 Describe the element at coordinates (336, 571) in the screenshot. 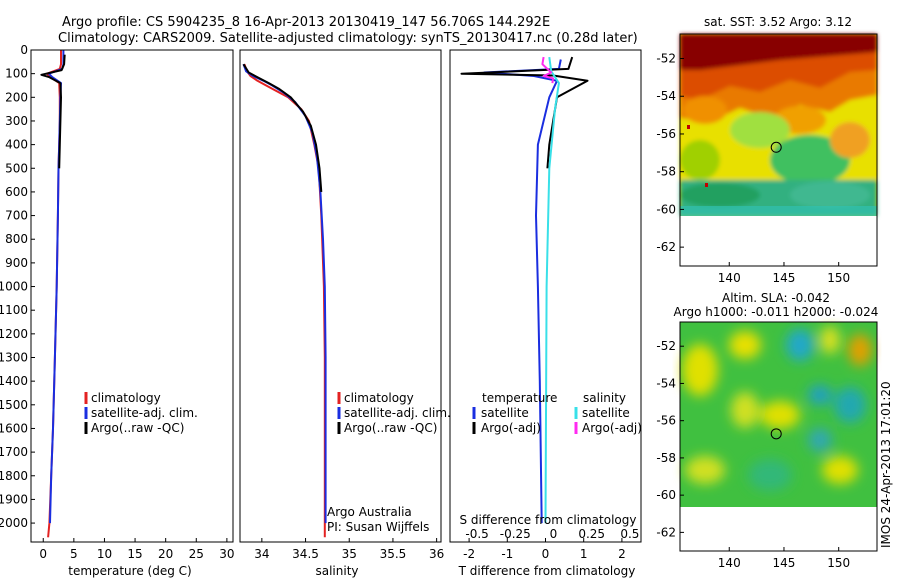

I see `salinity-x-label: salinity` at that location.